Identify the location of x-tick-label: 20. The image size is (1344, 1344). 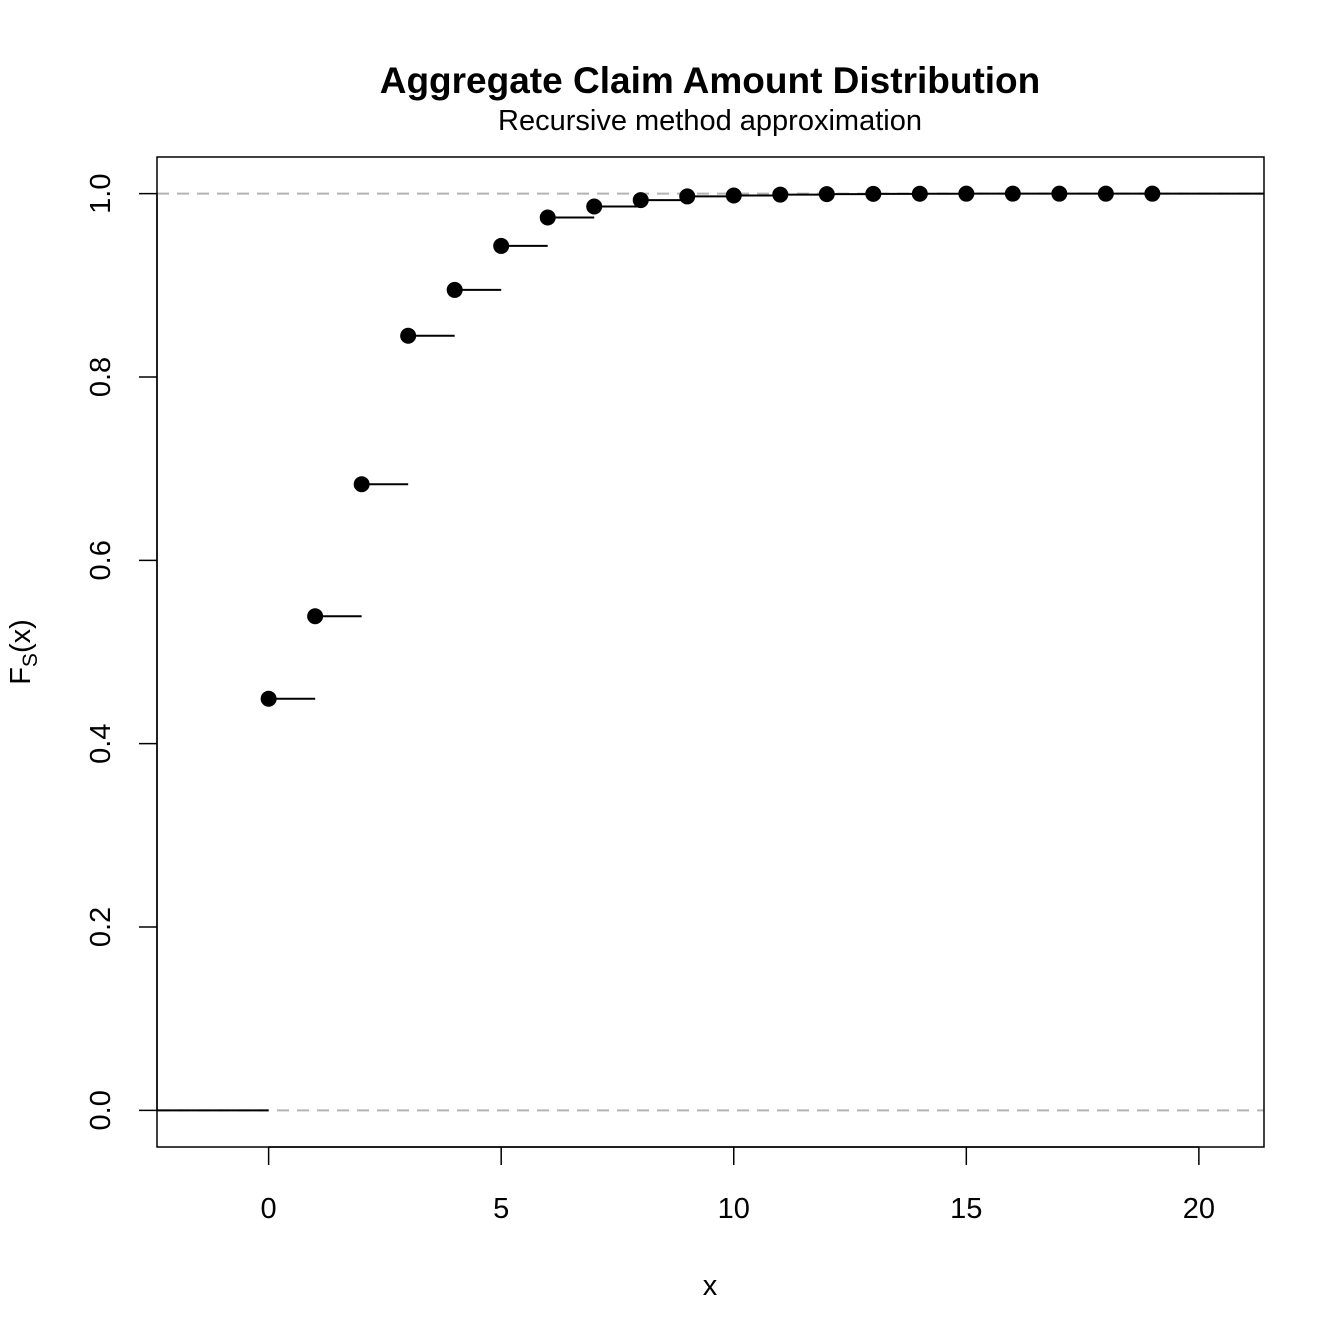
(1199, 1209).